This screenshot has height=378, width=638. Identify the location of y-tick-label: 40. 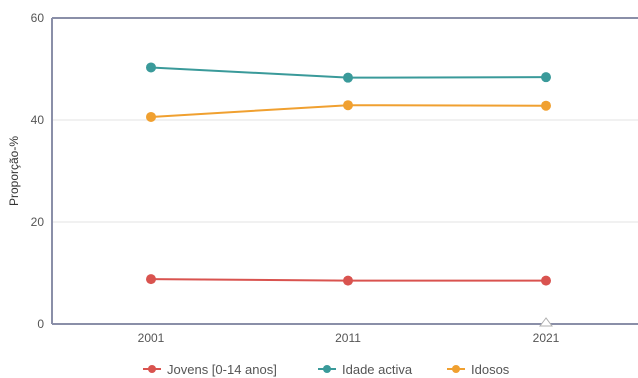
(38, 120).